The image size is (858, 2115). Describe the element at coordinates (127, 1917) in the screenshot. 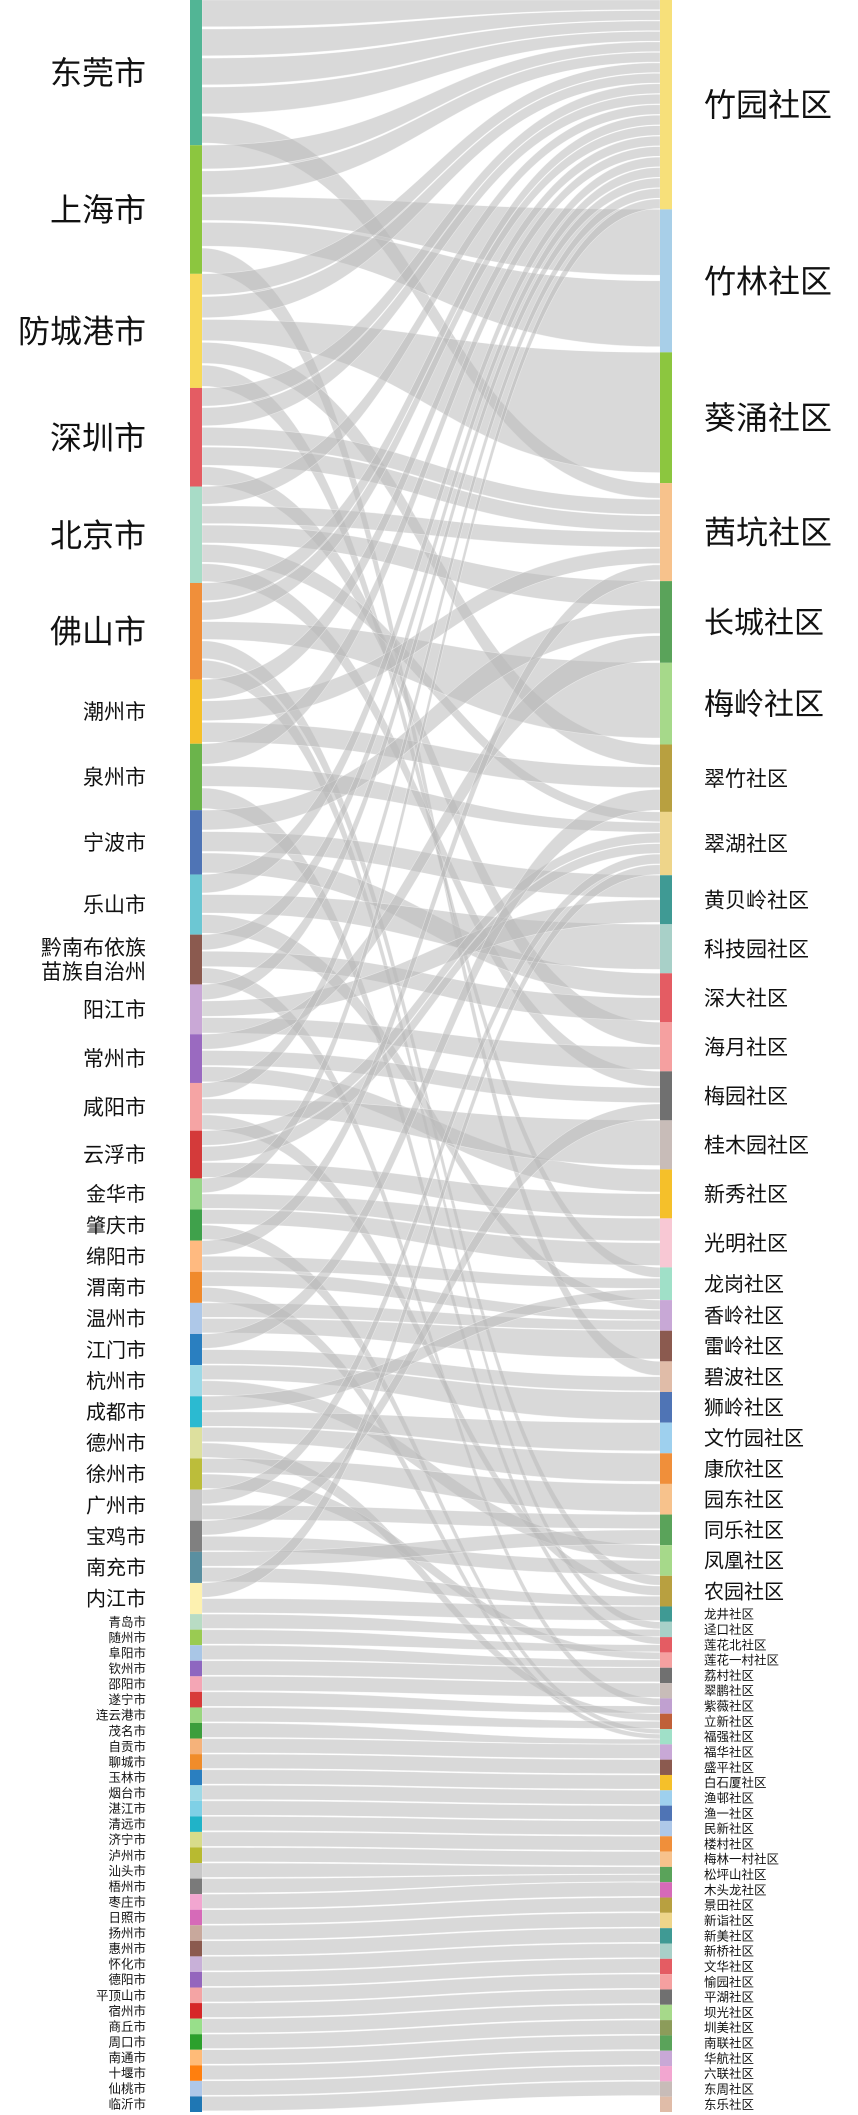

I see `source-label: 日照市` at that location.